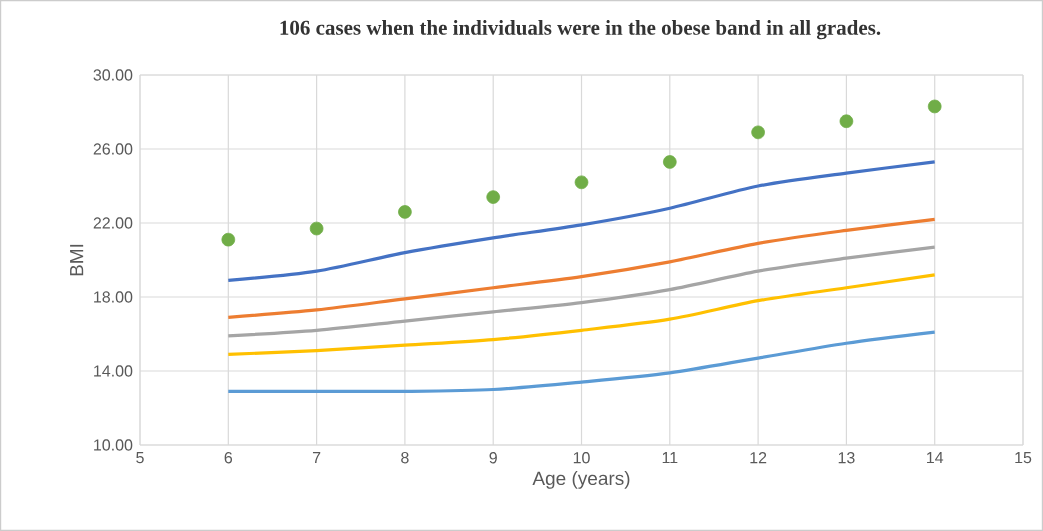 The width and height of the screenshot is (1043, 531). I want to click on x-axis-title: Age (years), so click(581, 480).